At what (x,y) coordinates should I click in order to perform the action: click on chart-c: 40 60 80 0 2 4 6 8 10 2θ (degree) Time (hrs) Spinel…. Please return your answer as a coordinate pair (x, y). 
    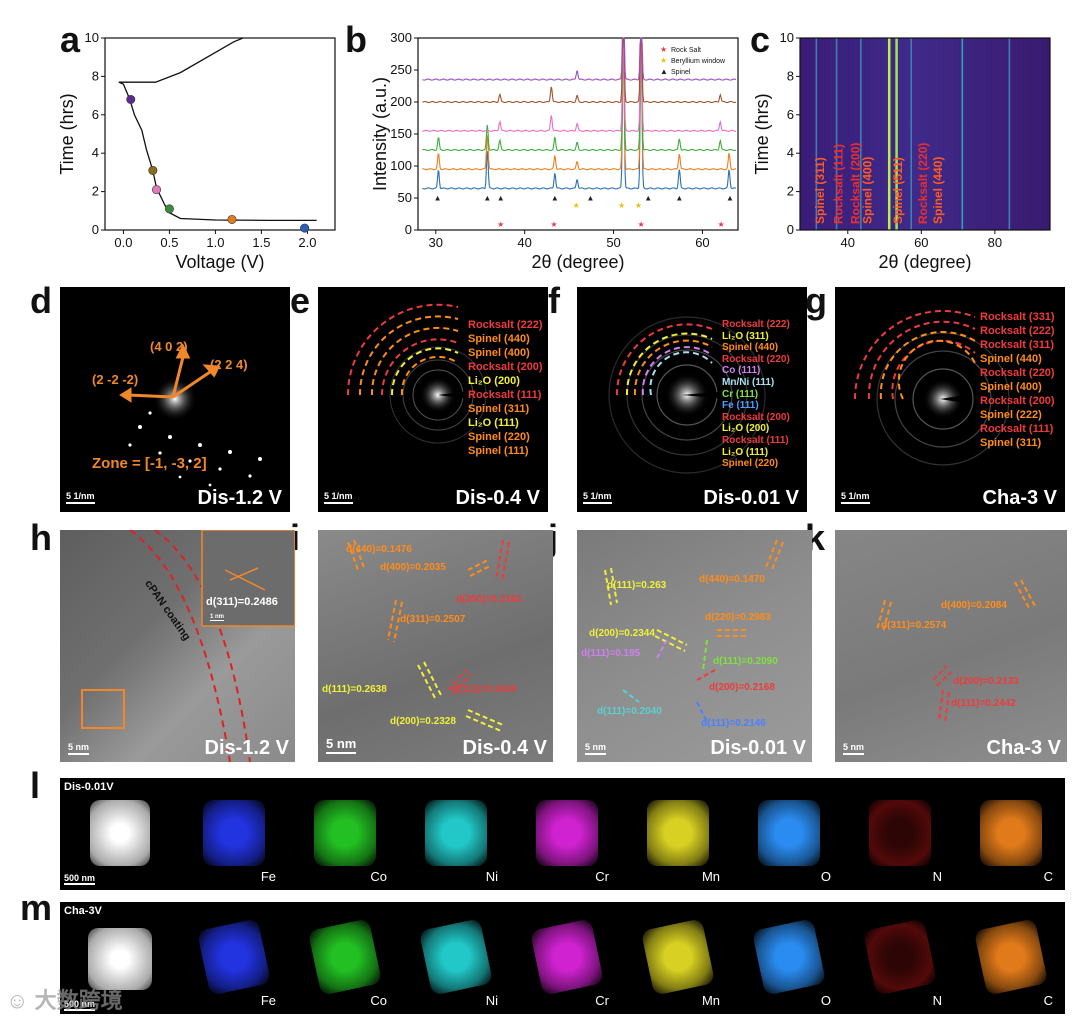
    Looking at the image, I should click on (903, 151).